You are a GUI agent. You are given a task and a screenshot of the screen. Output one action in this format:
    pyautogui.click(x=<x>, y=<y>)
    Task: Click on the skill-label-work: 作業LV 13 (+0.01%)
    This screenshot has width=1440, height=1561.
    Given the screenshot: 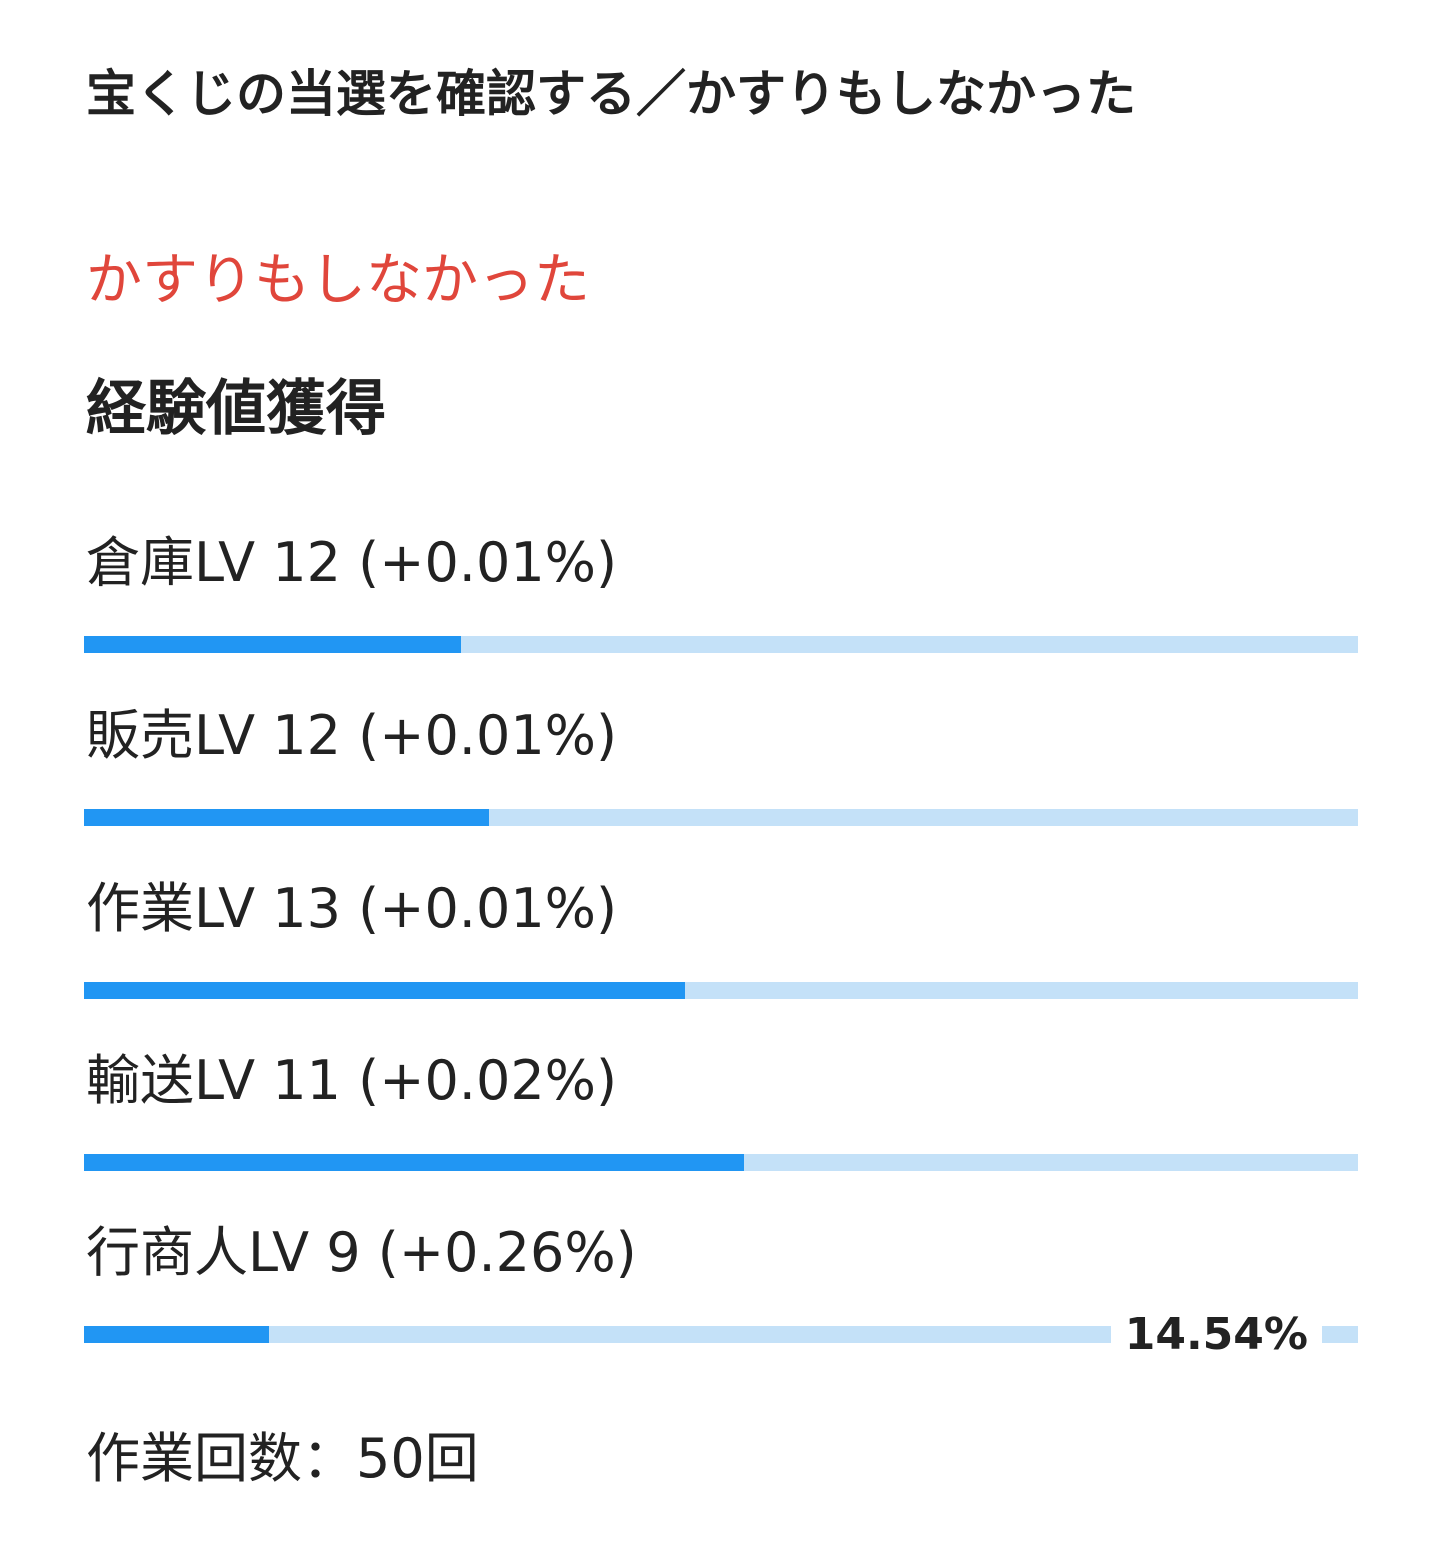 What is the action you would take?
    pyautogui.click(x=352, y=908)
    